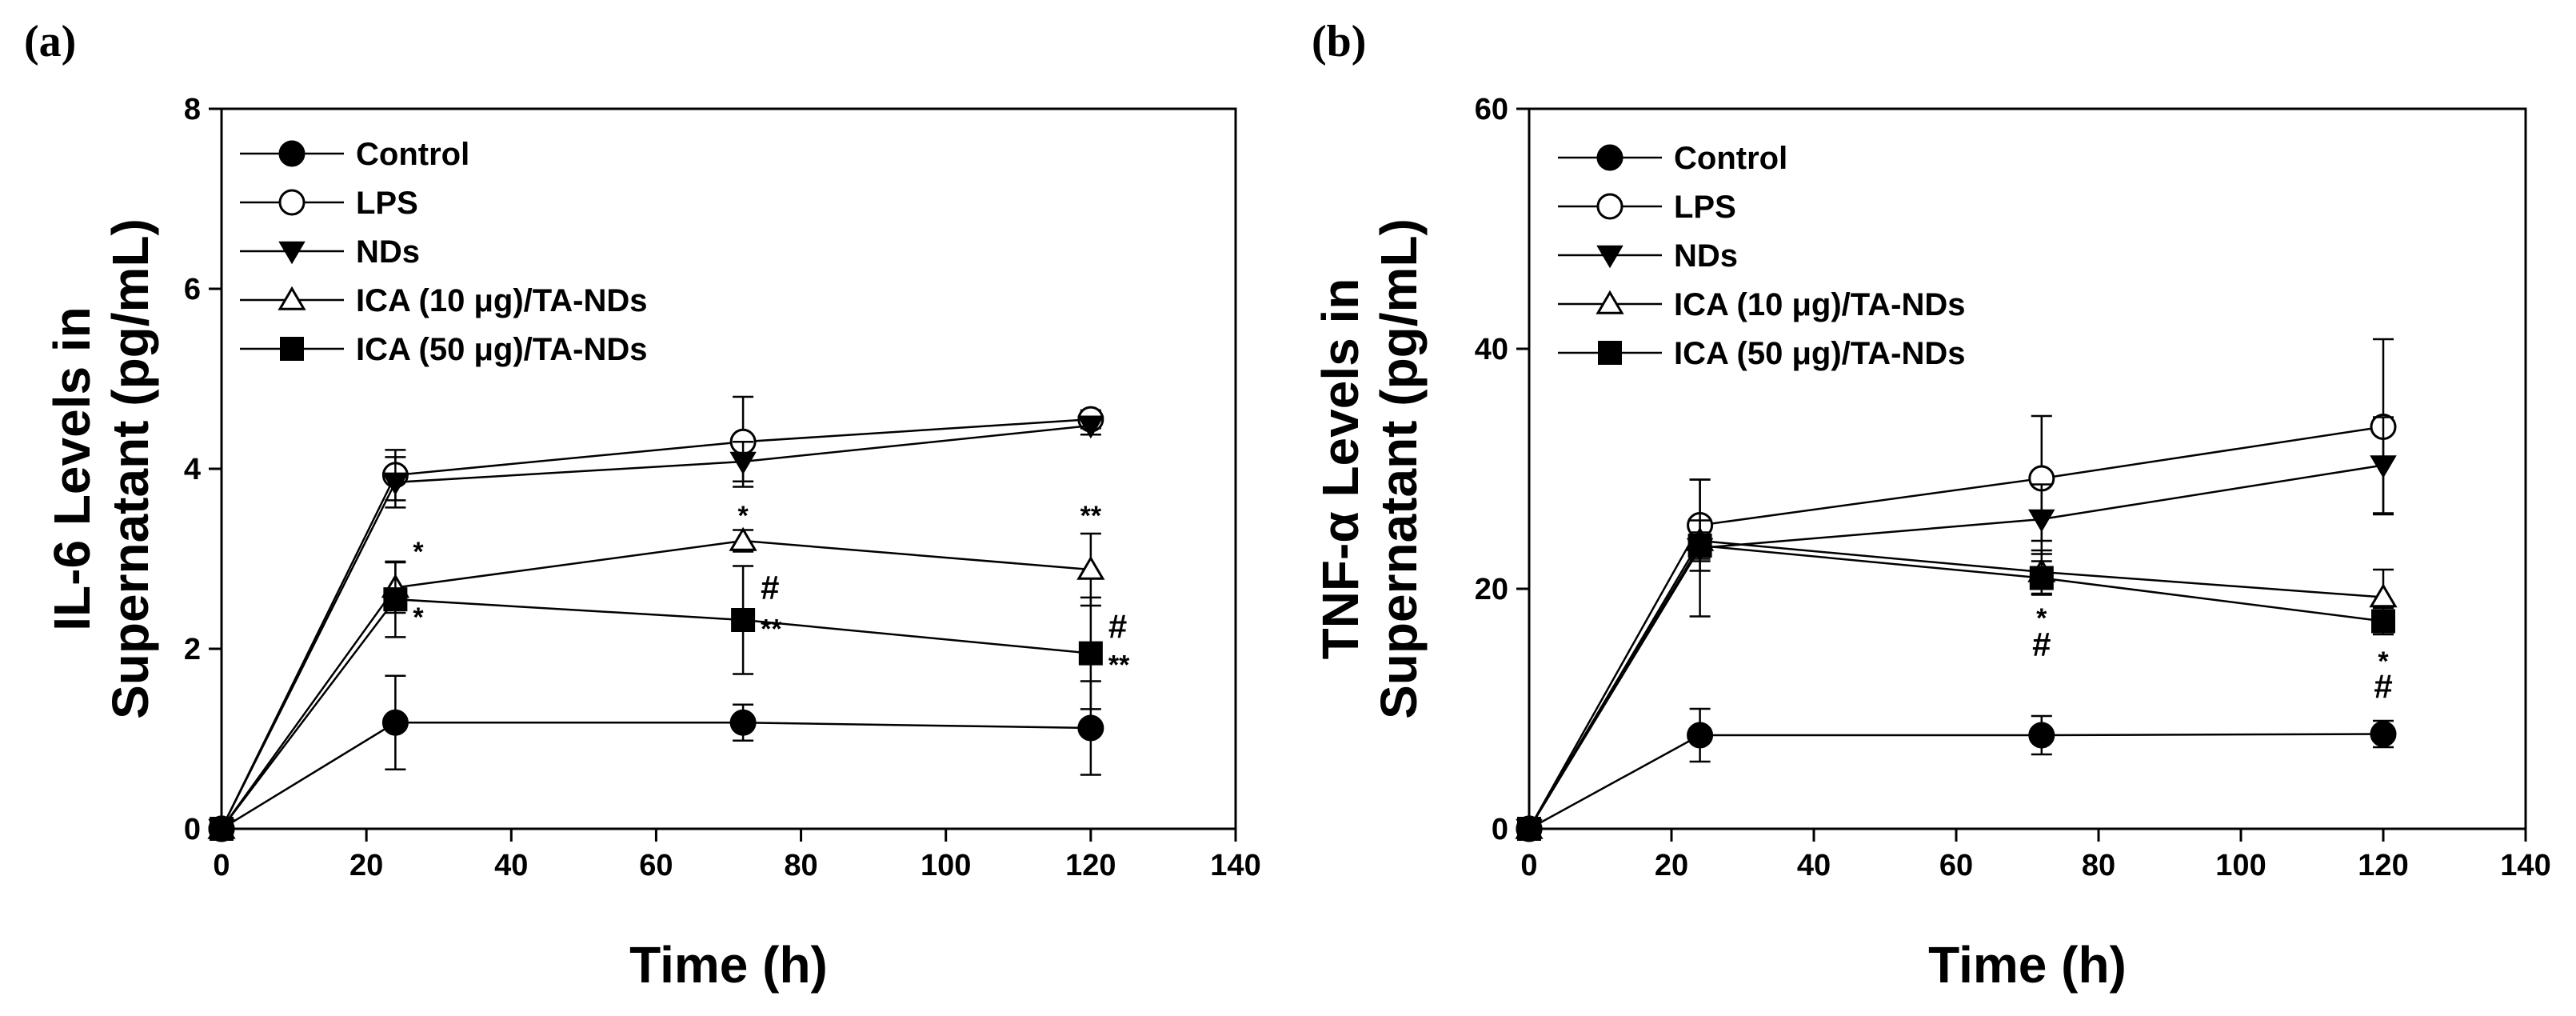  I want to click on y-tick-label: 20, so click(1491, 589).